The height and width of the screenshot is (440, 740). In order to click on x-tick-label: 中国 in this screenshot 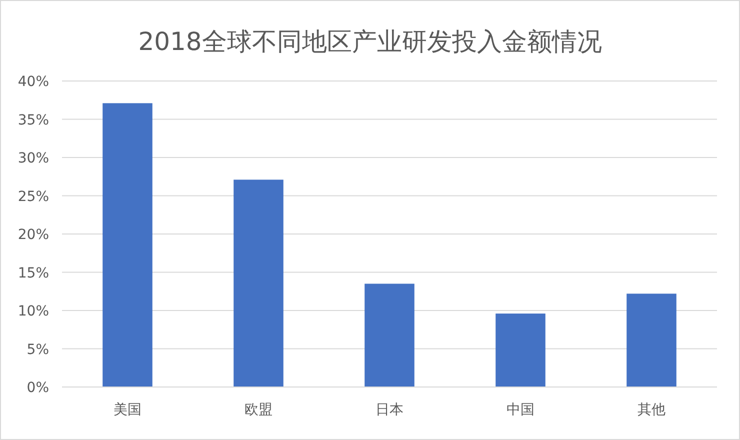, I will do `click(520, 410)`.